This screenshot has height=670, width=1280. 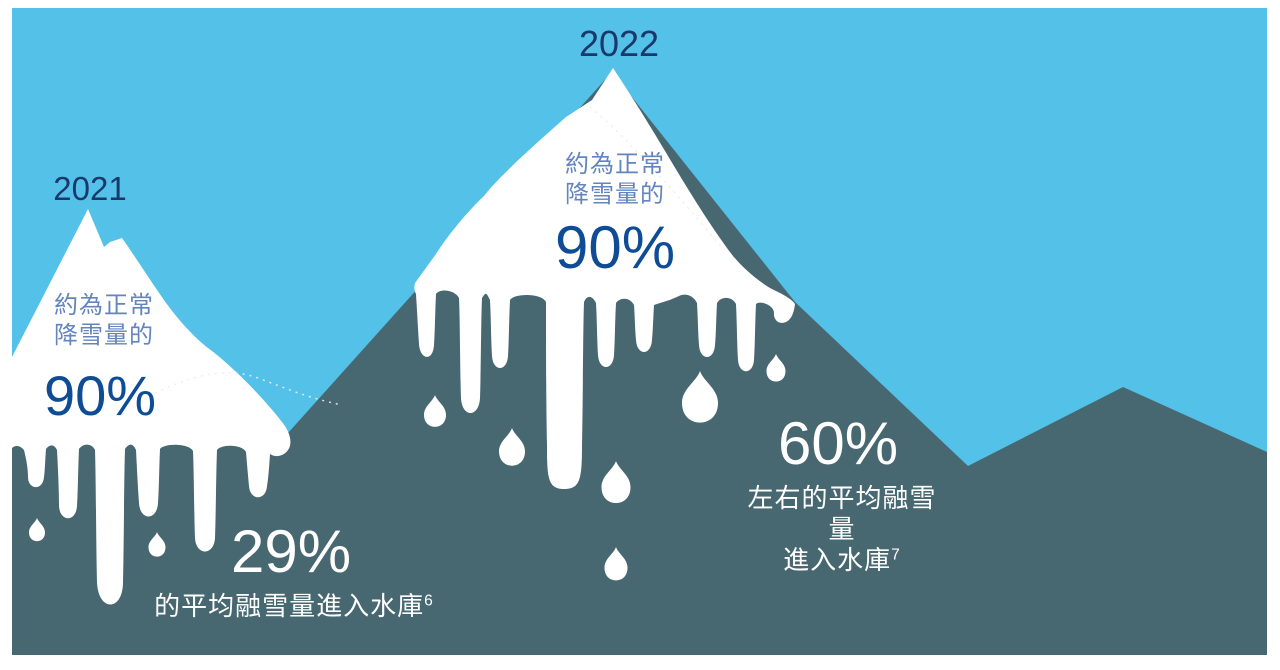 I want to click on snowfall-note-2022-line2: 降雪量的, so click(x=615, y=194).